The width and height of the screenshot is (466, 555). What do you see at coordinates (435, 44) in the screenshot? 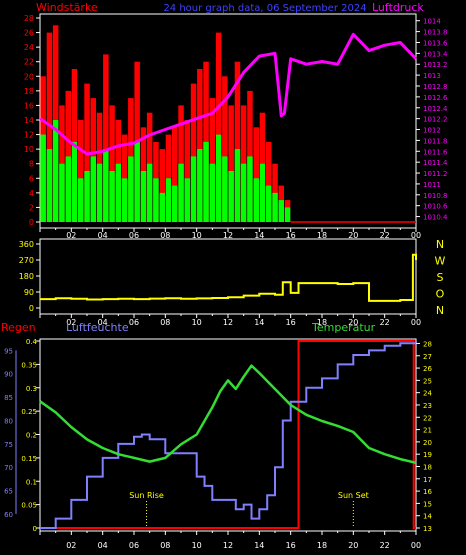
I see `pressure-y-tick-label: 1013.6` at bounding box center [435, 44].